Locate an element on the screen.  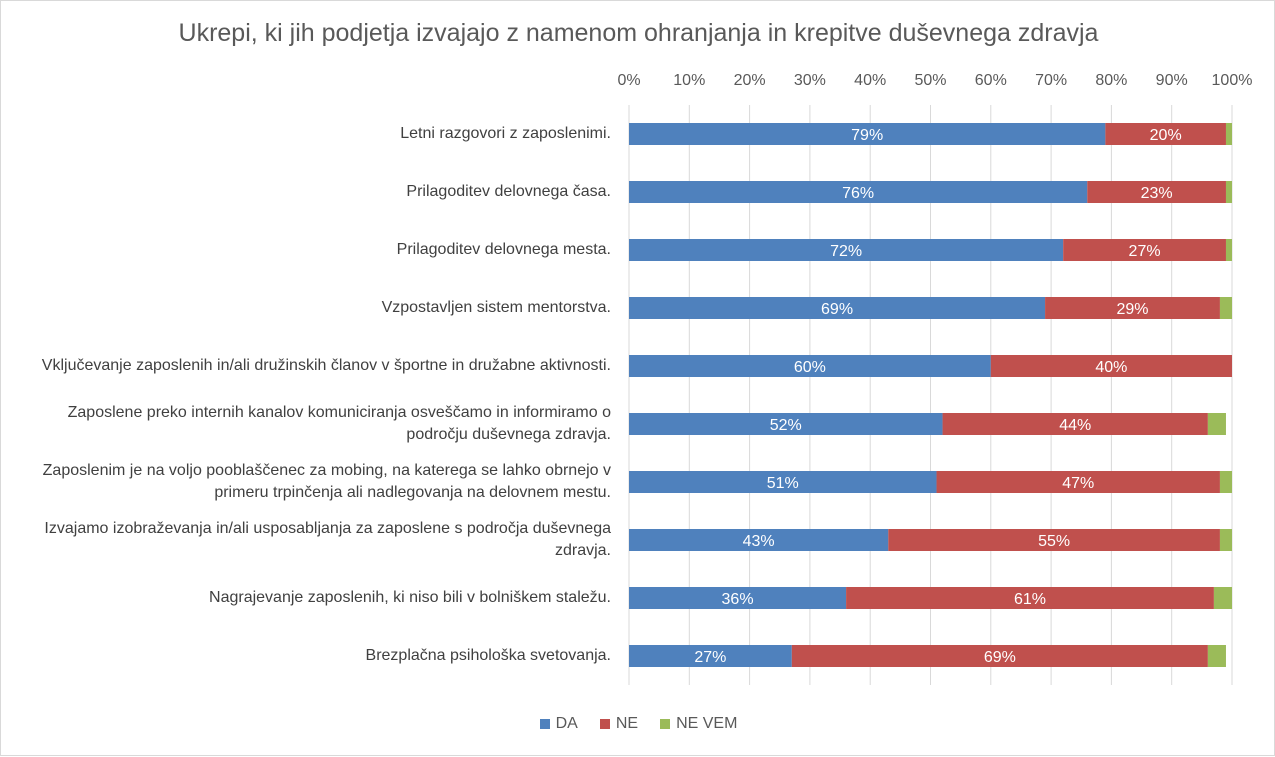
x-tick-label: 100% is located at coordinates (1232, 80).